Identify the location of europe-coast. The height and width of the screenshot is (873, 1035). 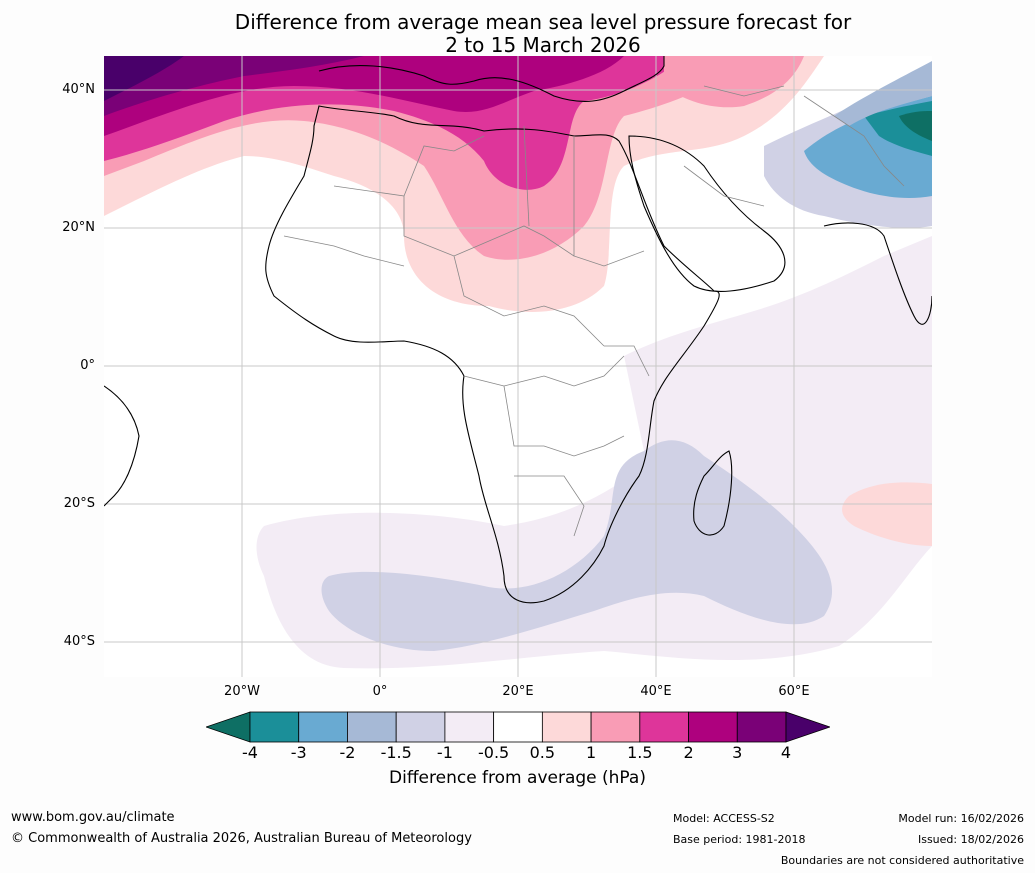
(491, 79).